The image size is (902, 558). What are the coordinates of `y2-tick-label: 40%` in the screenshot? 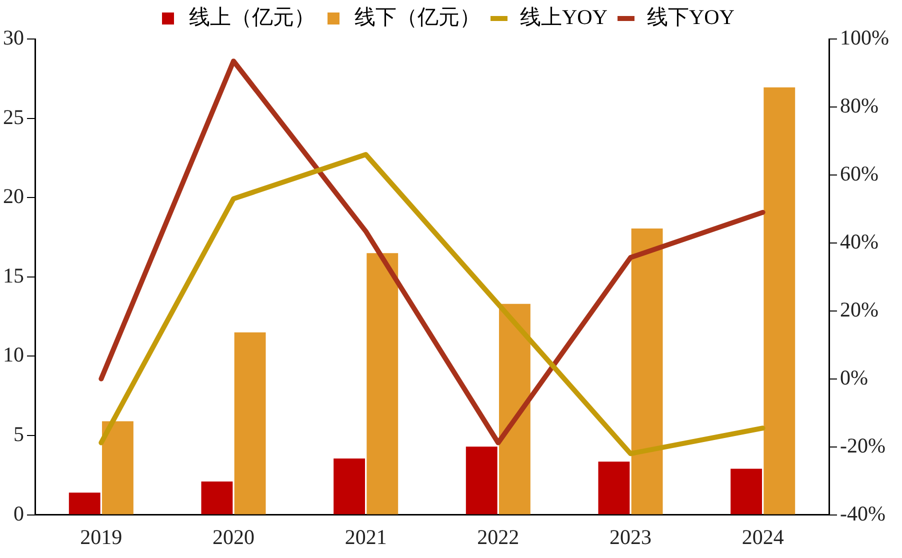 It's located at (859, 241).